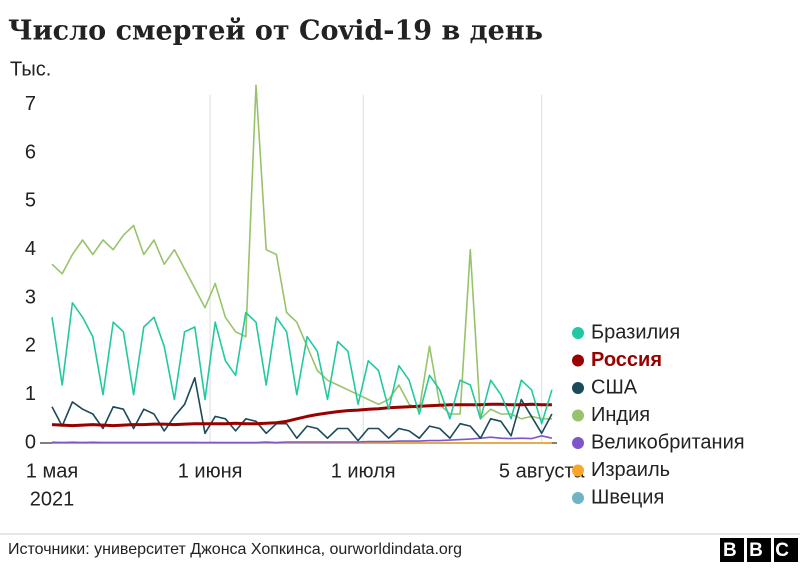 Image resolution: width=800 pixels, height=569 pixels. Describe the element at coordinates (52, 499) in the screenshot. I see `x-year-label: 2021` at that location.